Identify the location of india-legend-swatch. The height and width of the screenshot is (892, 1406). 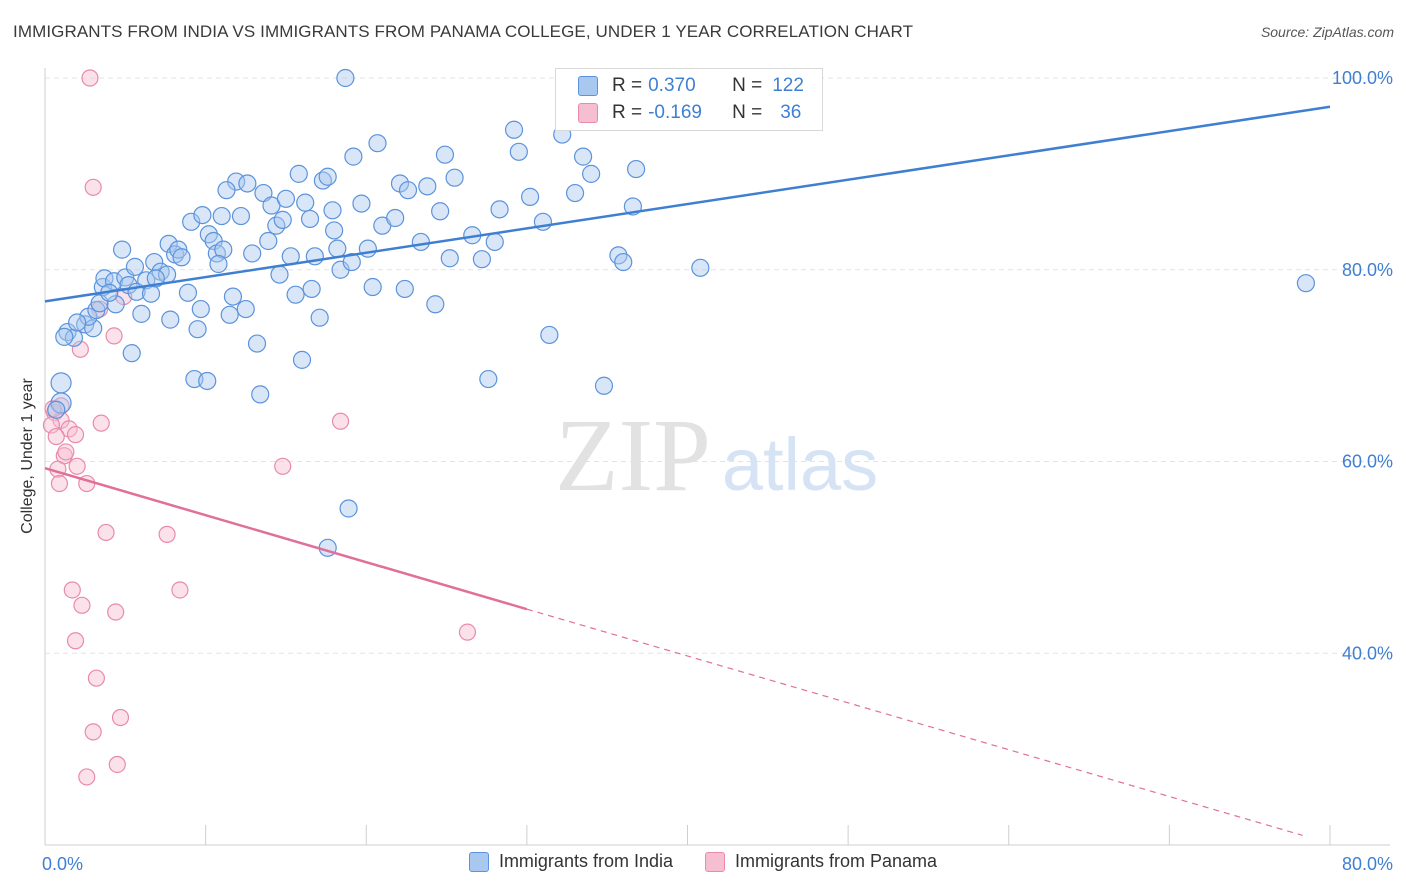
(478, 861).